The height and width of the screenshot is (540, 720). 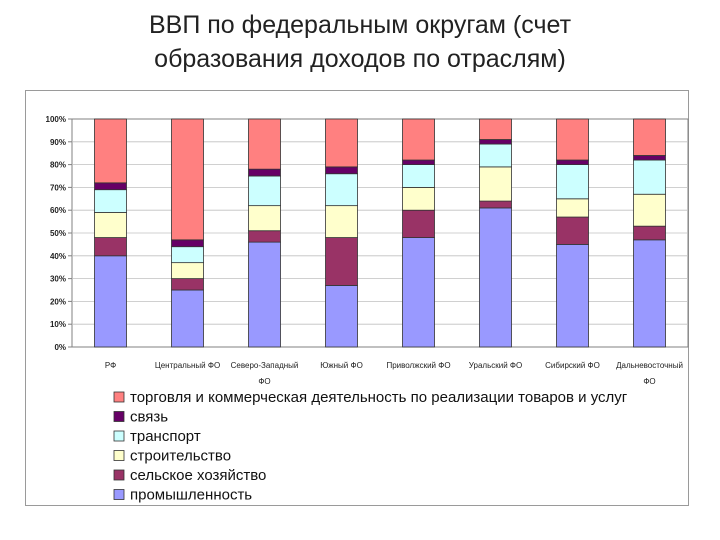 I want to click on y-tick-label: 100%, so click(x=56, y=119).